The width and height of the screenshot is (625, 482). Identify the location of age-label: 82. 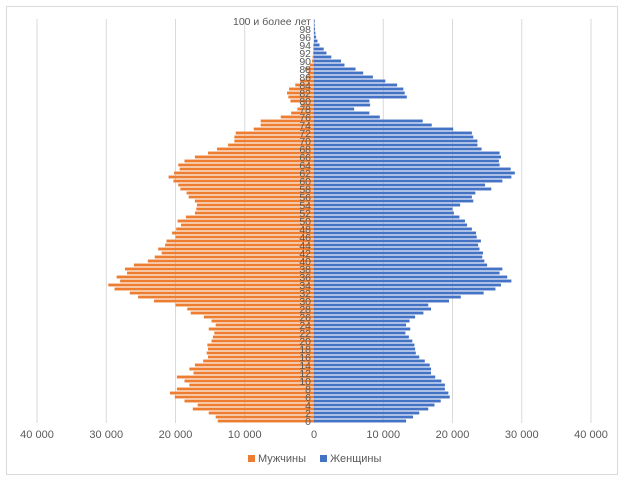
(305, 94).